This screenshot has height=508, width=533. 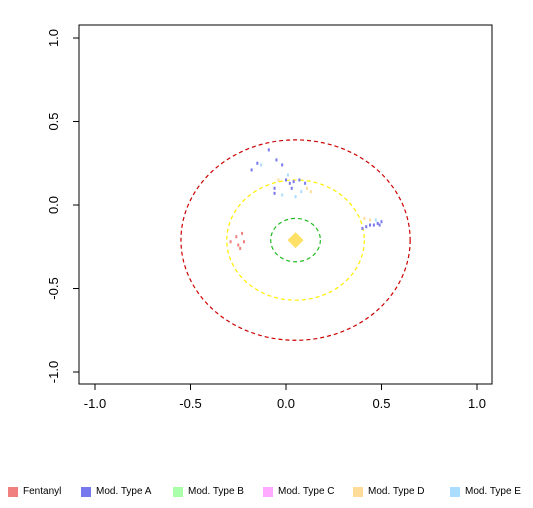 What do you see at coordinates (63, 206) in the screenshot?
I see `y-axis: -1.0 -0.5 0.0 0.5 1.0` at bounding box center [63, 206].